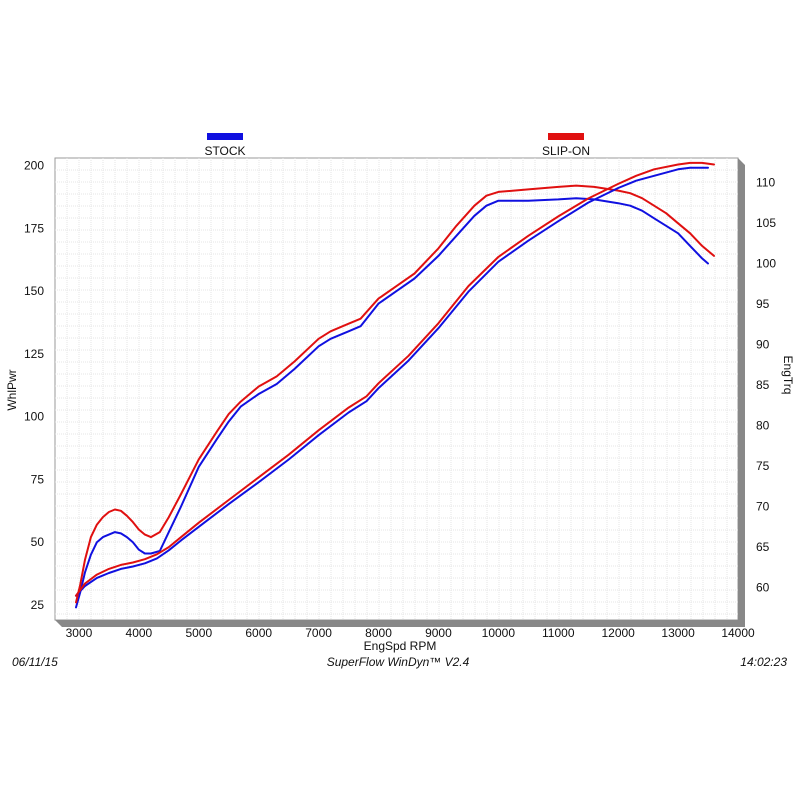  I want to click on y-left-tick-label: 150, so click(34, 291).